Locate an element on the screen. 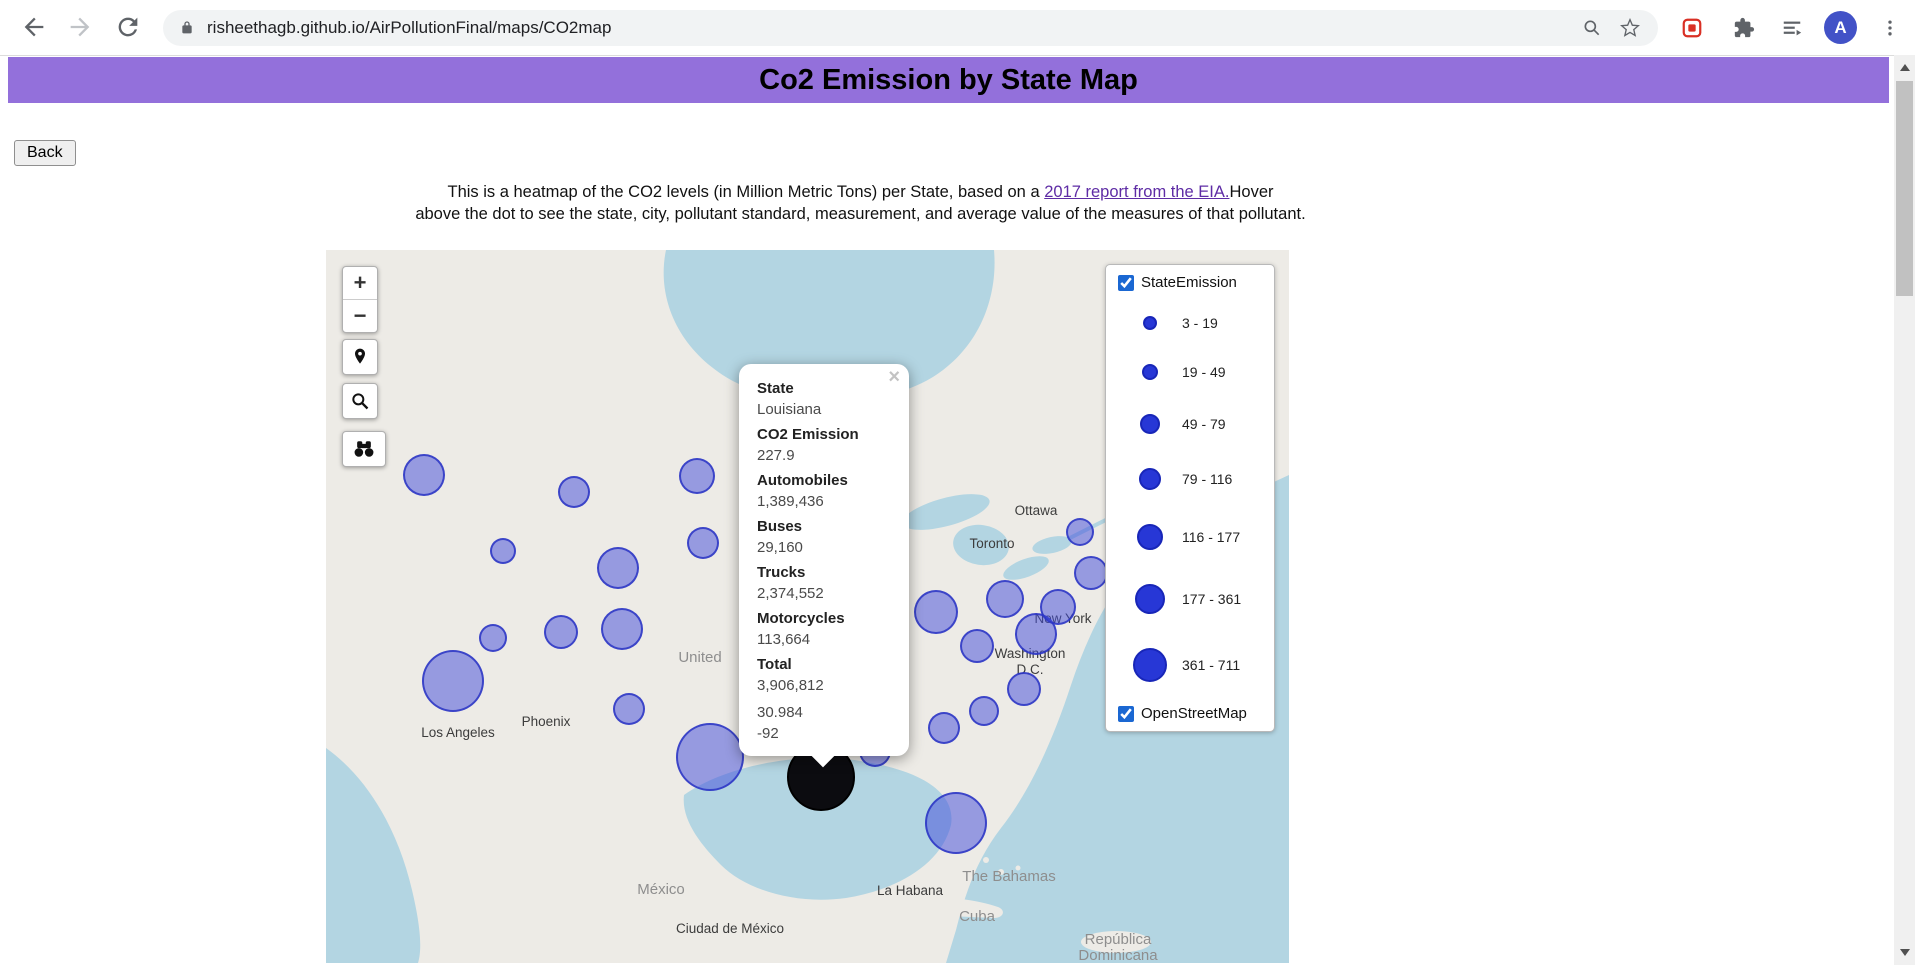  popup-field-label: Total is located at coordinates (774, 664).